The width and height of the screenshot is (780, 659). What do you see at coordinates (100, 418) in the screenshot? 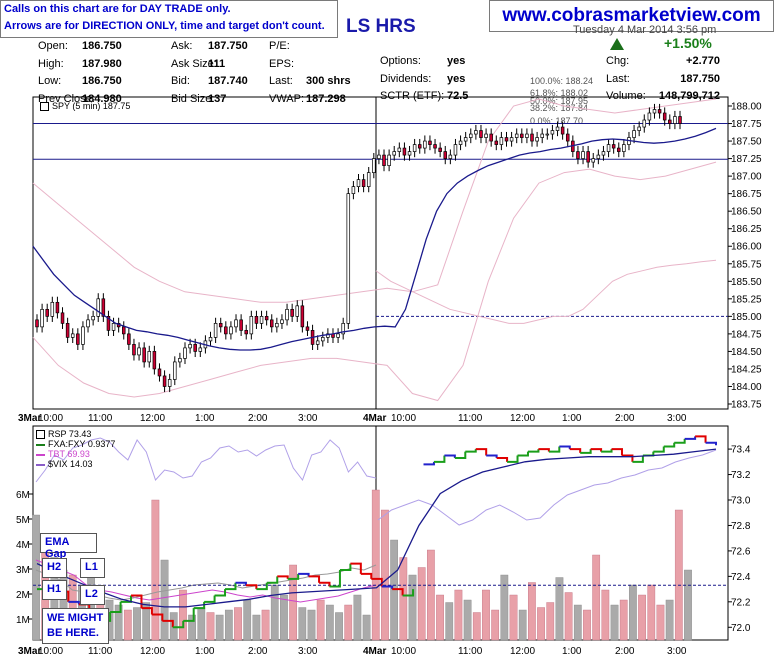
I see `upper-x-time-label: 11:00` at bounding box center [100, 418].